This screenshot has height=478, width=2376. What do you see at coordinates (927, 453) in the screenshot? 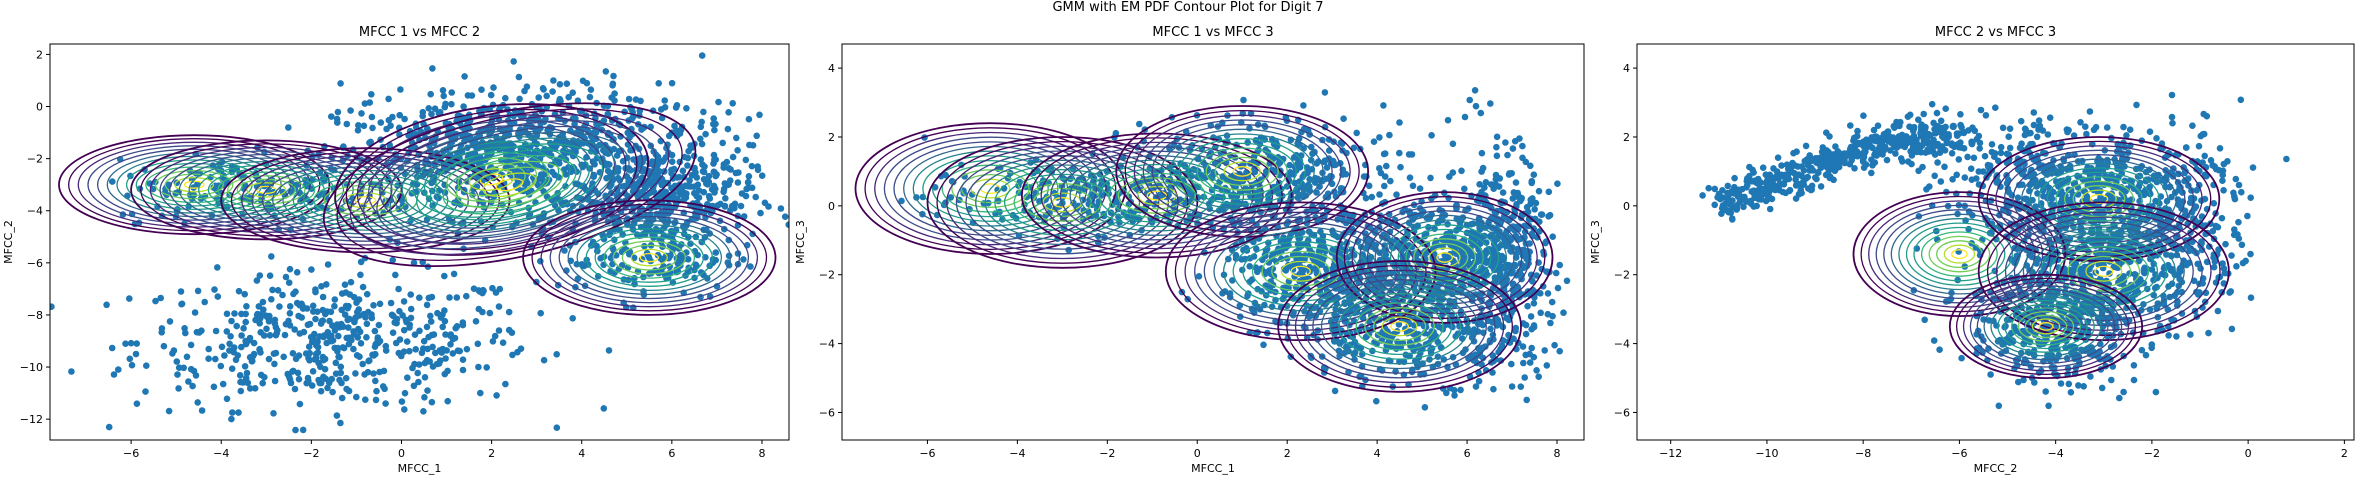
I see `x-tick-label: −6` at bounding box center [927, 453].